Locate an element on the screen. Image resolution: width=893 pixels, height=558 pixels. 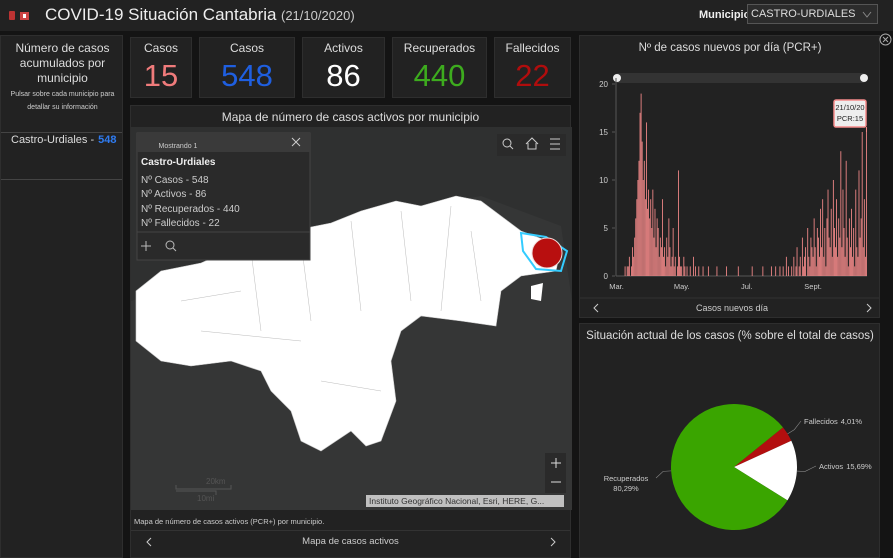
municipio-dropdown: CASTRO-URDIALES is located at coordinates (812, 14).